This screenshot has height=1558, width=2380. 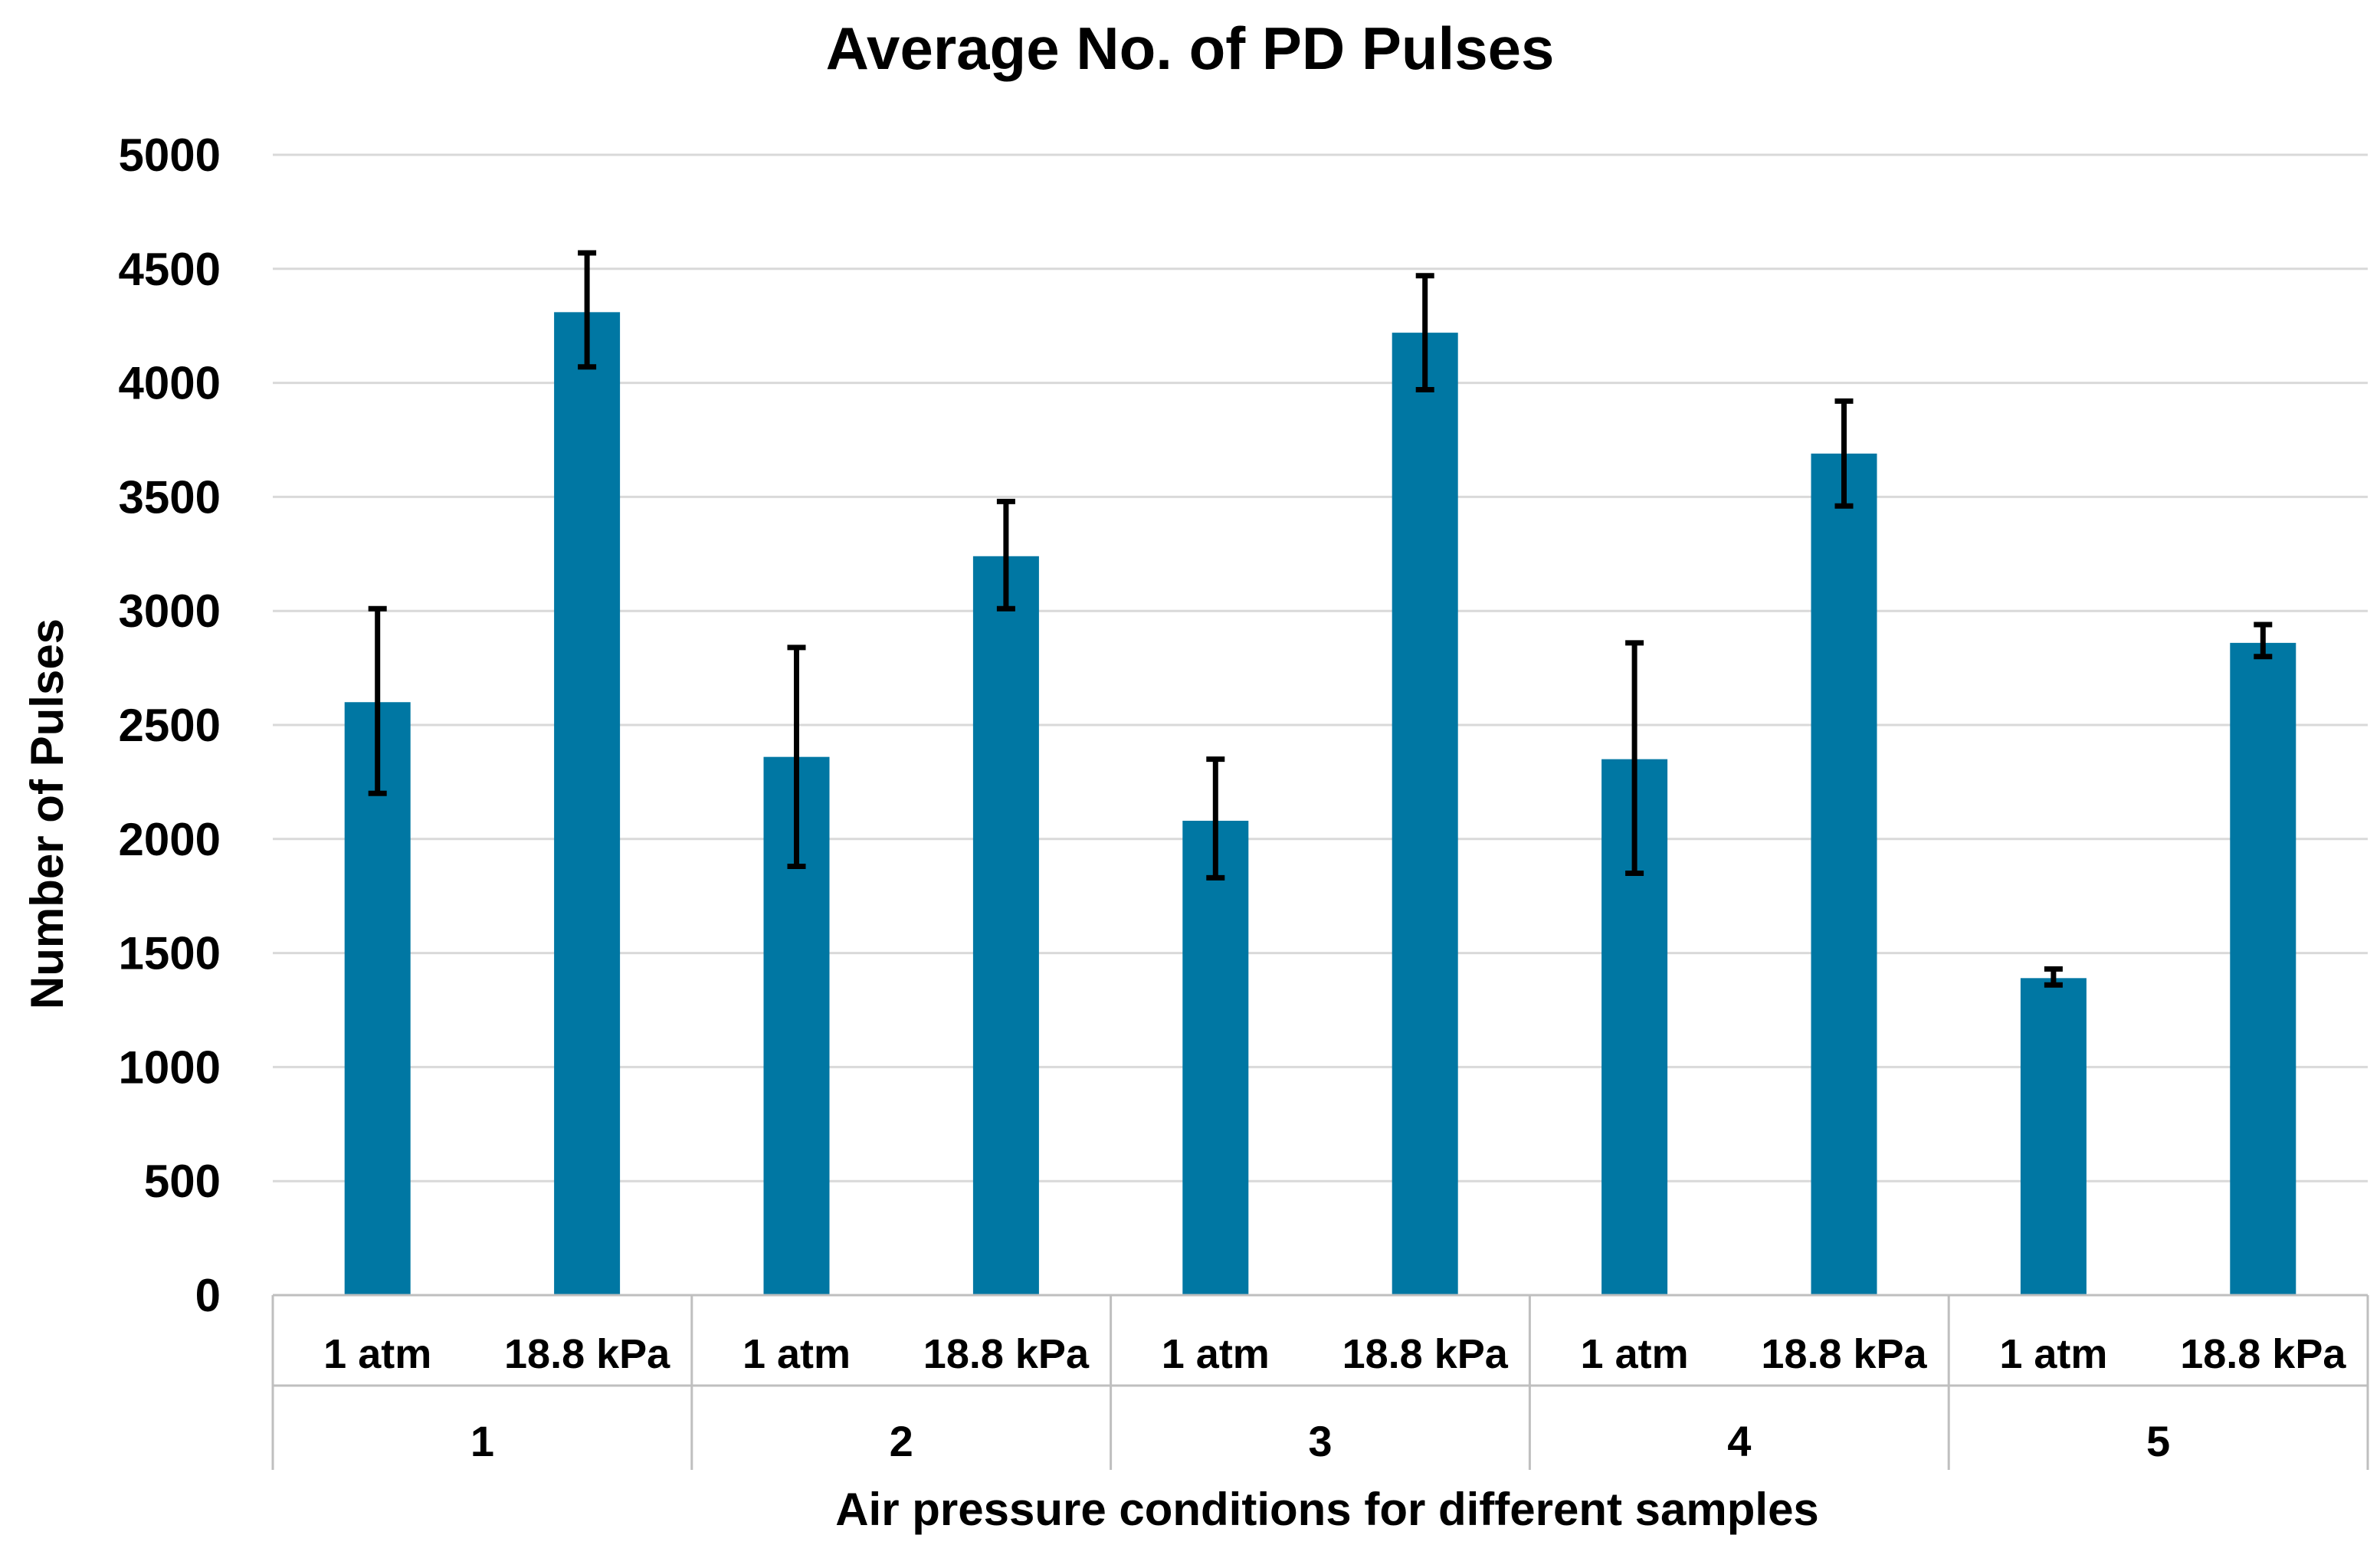 What do you see at coordinates (170, 269) in the screenshot?
I see `y-tick-label: 4500` at bounding box center [170, 269].